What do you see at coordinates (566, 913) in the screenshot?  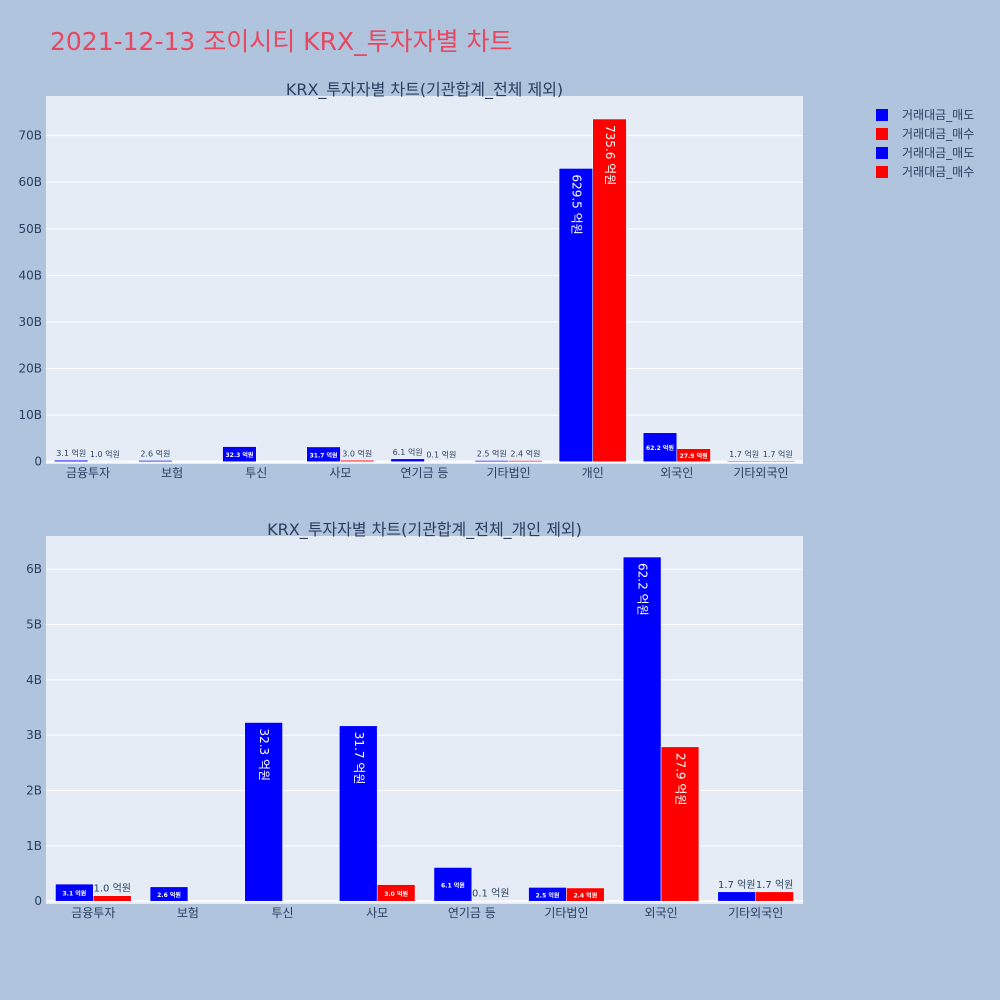 I see `x-tick-label: 기타법인` at bounding box center [566, 913].